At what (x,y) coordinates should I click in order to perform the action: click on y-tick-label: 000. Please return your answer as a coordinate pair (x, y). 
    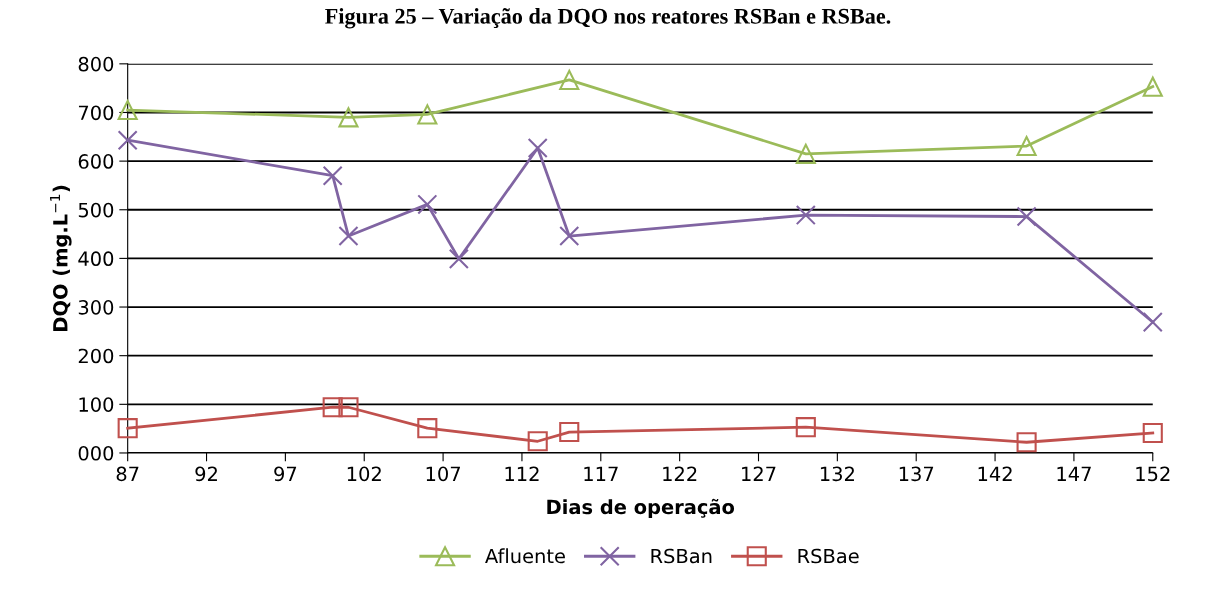
    Looking at the image, I should click on (96, 453).